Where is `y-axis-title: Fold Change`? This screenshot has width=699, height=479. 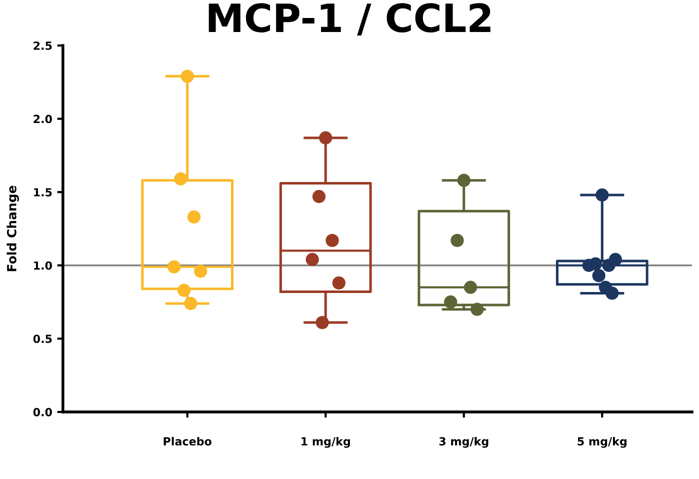 y-axis-title: Fold Change is located at coordinates (12, 229).